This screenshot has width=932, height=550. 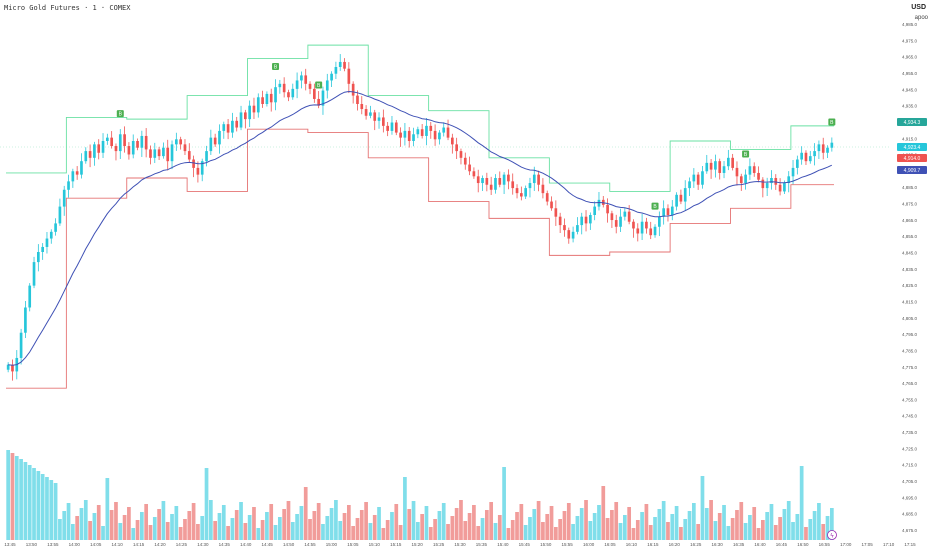 I want to click on price-mode-label: apoo, so click(x=921, y=18).